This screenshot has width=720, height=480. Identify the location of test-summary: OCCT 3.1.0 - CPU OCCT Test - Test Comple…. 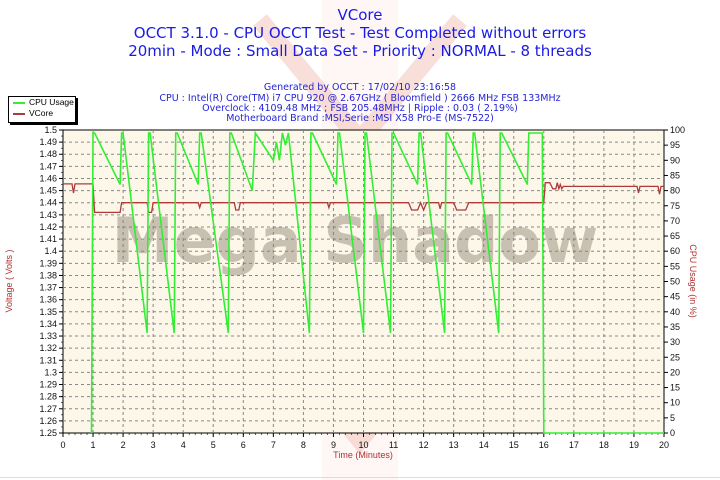
(360, 33).